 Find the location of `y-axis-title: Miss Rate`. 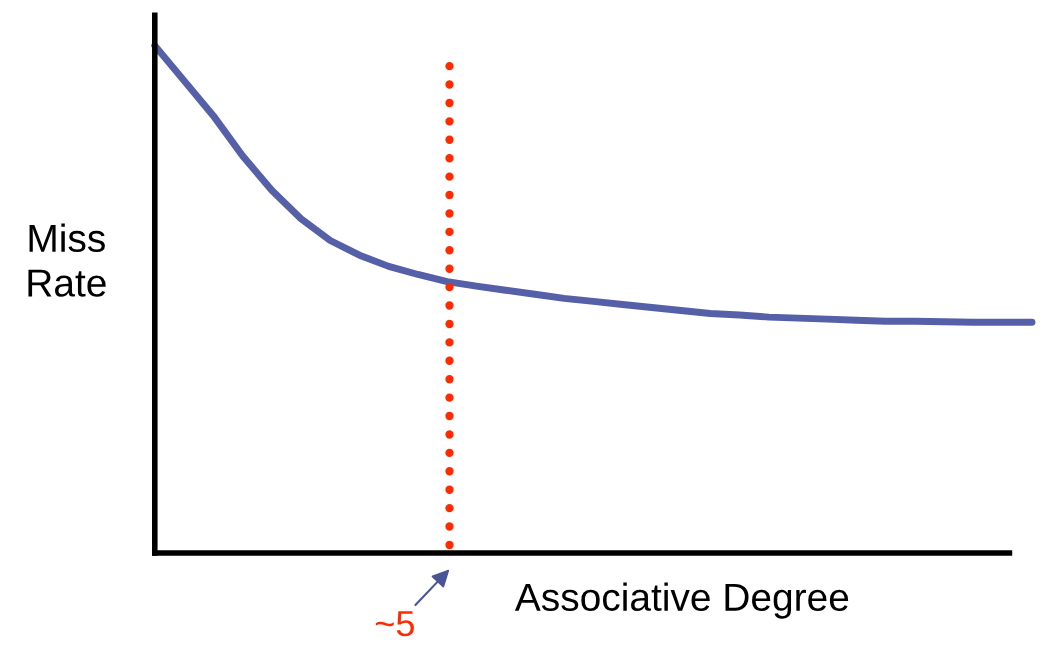

y-axis-title: Miss Rate is located at coordinates (67, 260).